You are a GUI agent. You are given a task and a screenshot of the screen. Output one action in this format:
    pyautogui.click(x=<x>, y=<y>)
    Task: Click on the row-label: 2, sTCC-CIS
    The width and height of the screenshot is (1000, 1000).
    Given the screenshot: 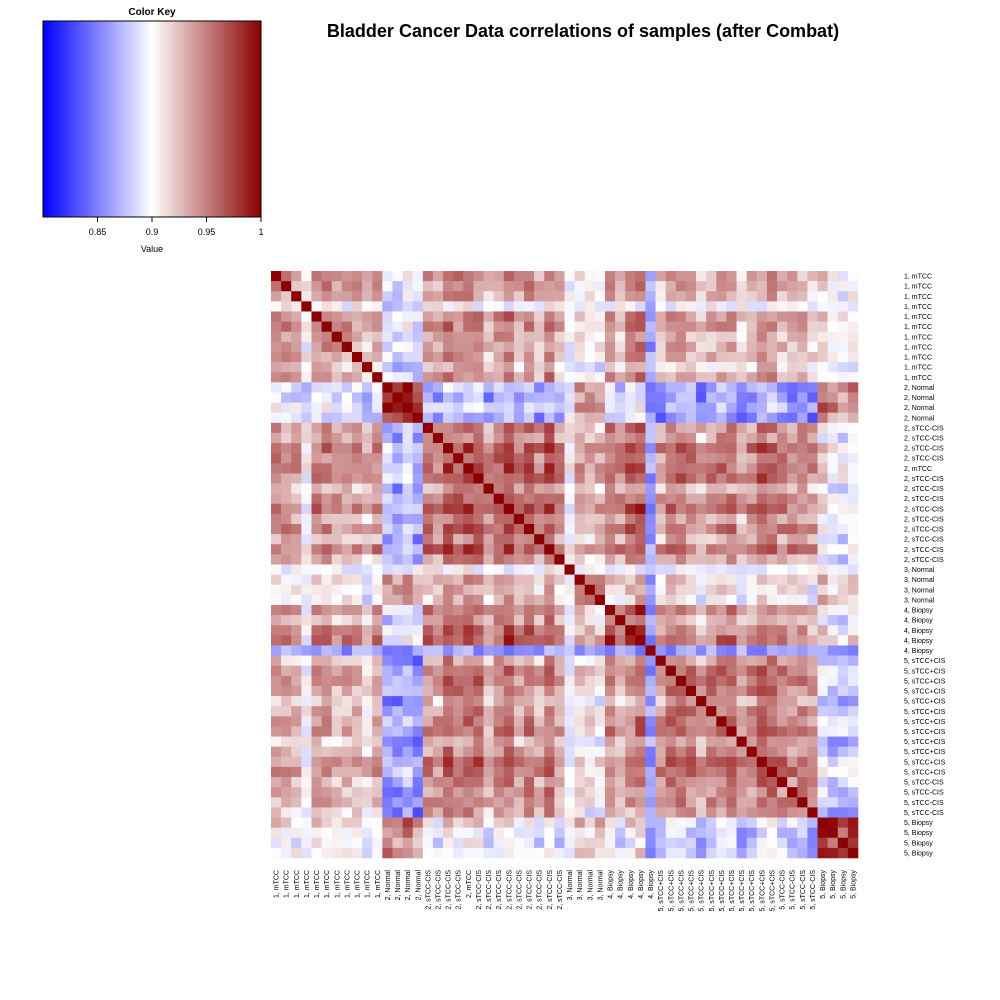 What is the action you would take?
    pyautogui.click(x=924, y=479)
    